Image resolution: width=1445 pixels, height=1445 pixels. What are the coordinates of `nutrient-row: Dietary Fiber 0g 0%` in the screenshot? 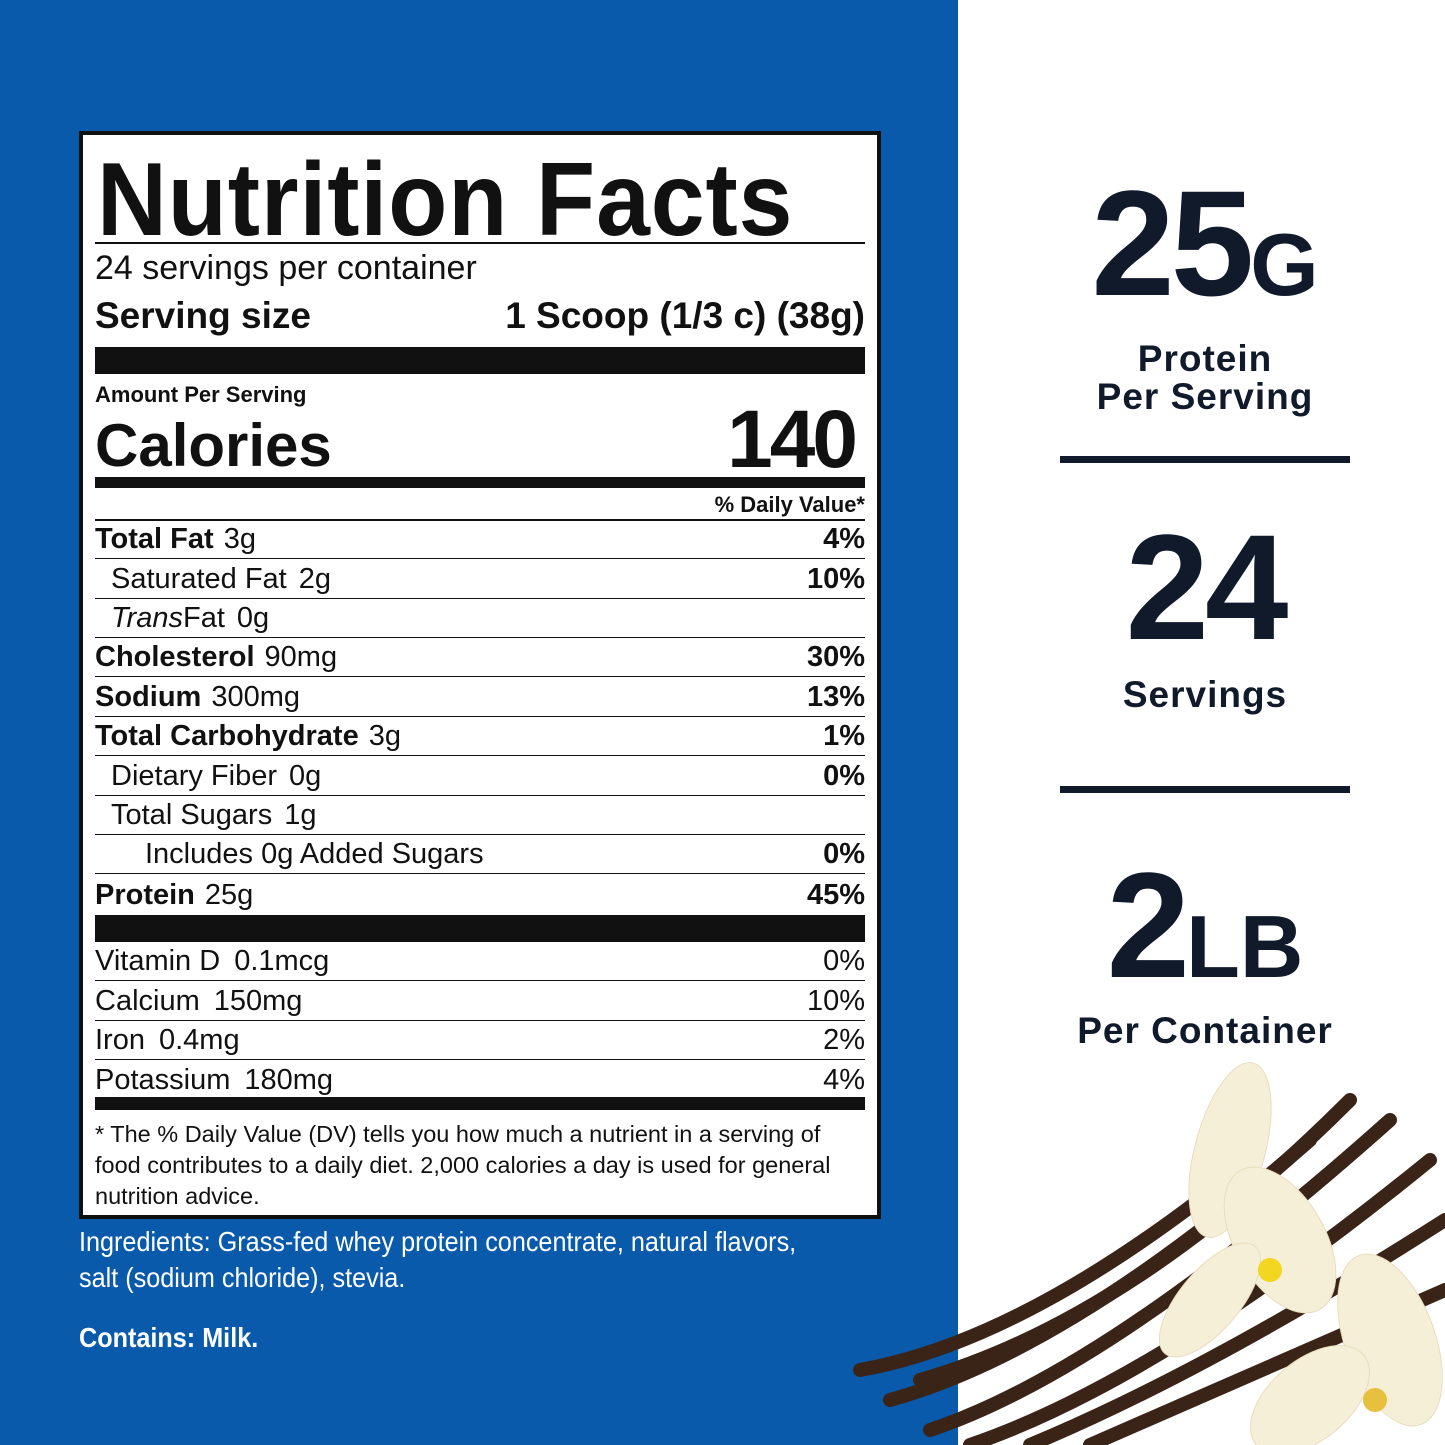 It's located at (480, 776).